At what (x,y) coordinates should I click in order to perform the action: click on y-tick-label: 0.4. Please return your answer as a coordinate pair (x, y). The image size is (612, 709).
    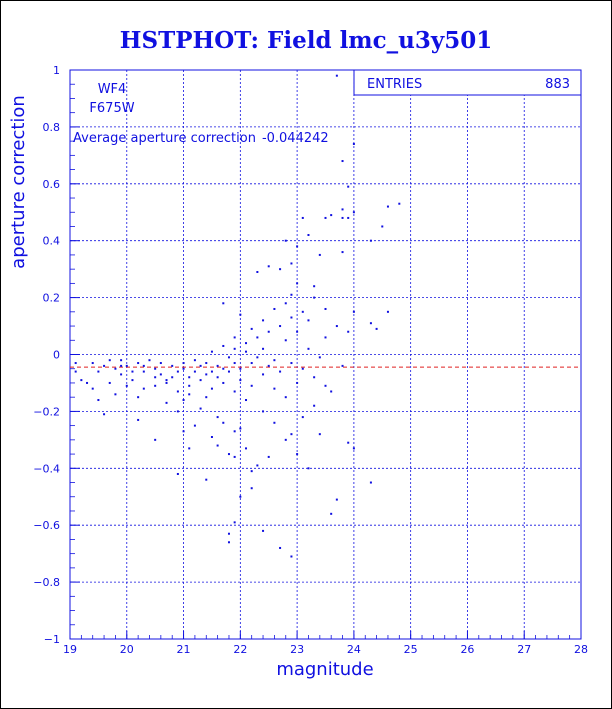
    Looking at the image, I should click on (52, 241).